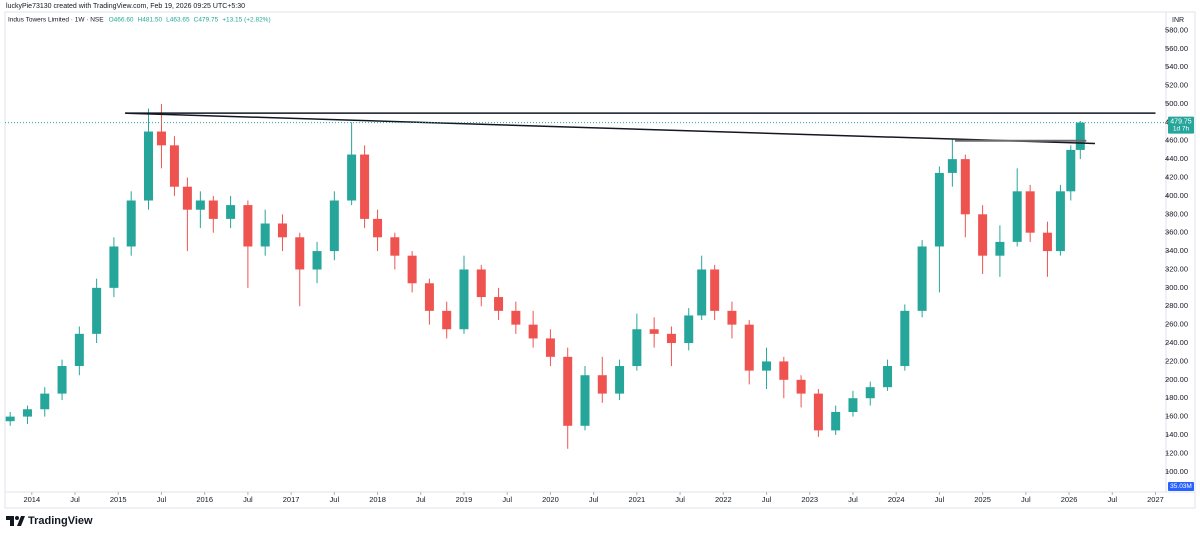 The height and width of the screenshot is (536, 1200). What do you see at coordinates (1181, 128) in the screenshot?
I see `countdown: 1d 7h` at bounding box center [1181, 128].